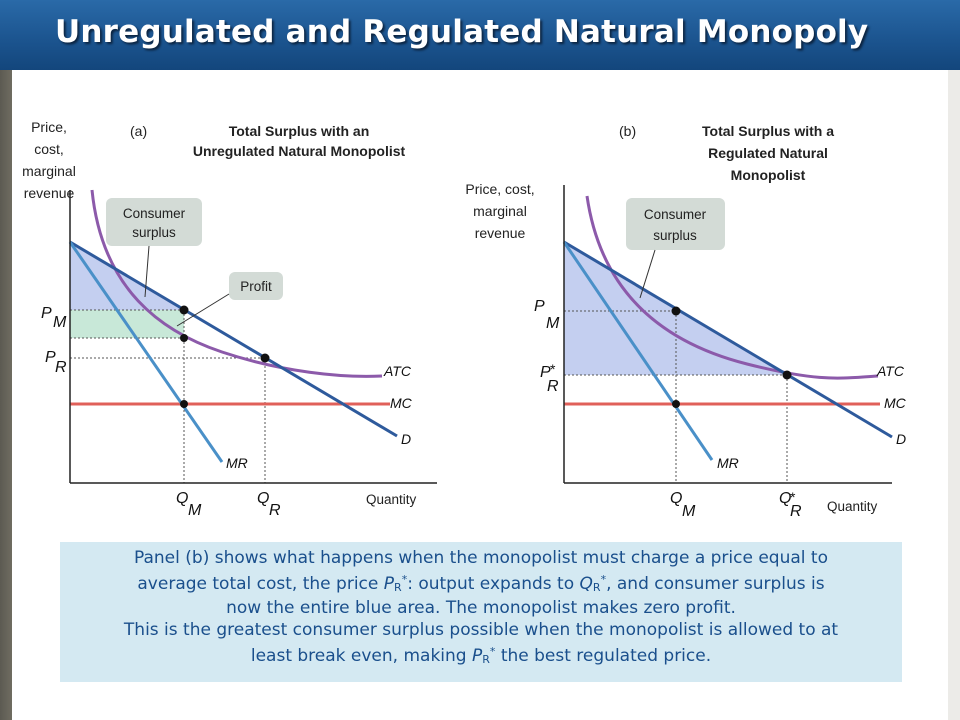  What do you see at coordinates (647, 274) in the screenshot?
I see `panel-b-consumer-surplus-pointer` at bounding box center [647, 274].